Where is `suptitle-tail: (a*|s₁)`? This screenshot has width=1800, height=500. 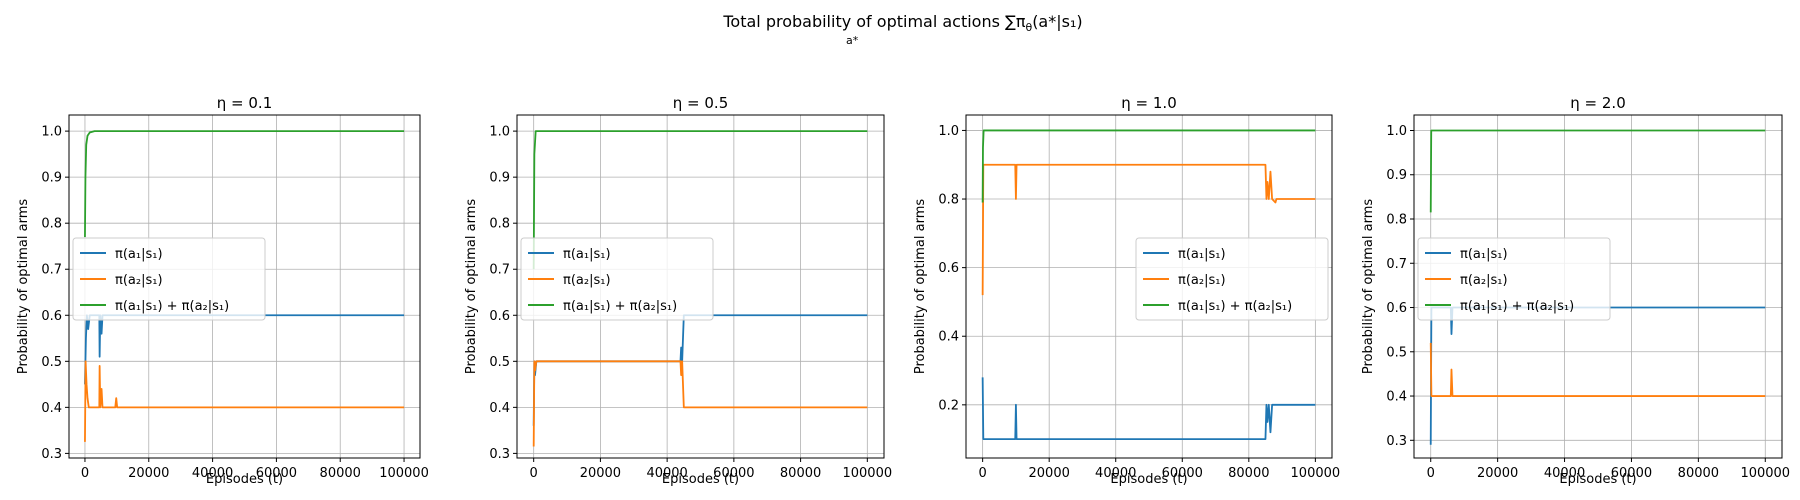
suptitle-tail: (a*|s₁) is located at coordinates (1057, 21).